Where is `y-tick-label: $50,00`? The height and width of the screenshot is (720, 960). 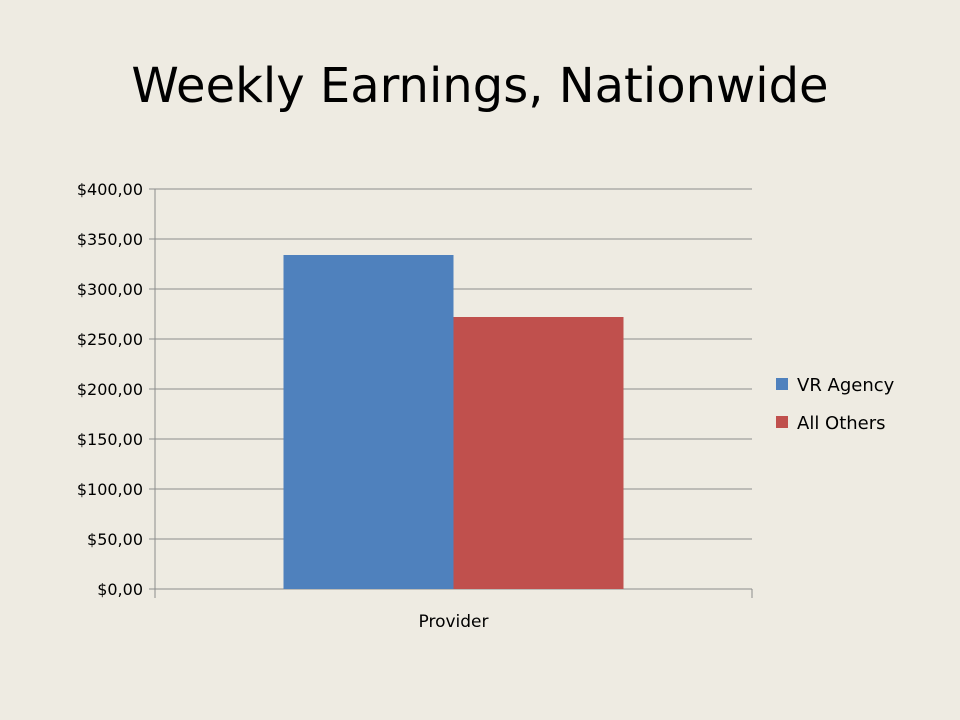 y-tick-label: $50,00 is located at coordinates (115, 539).